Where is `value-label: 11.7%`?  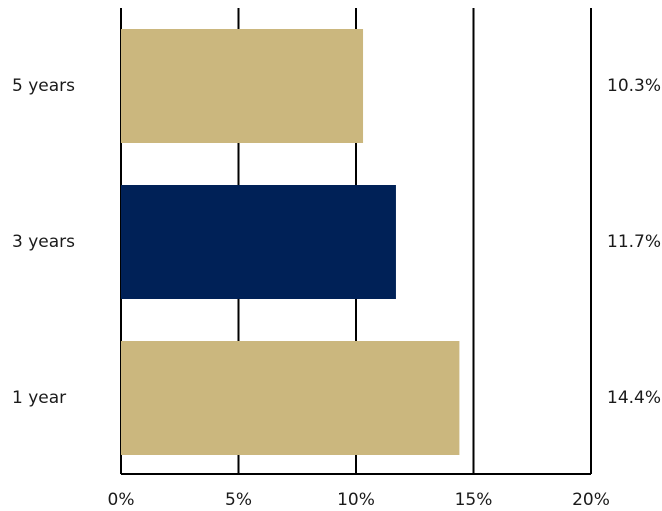 value-label: 11.7% is located at coordinates (634, 242).